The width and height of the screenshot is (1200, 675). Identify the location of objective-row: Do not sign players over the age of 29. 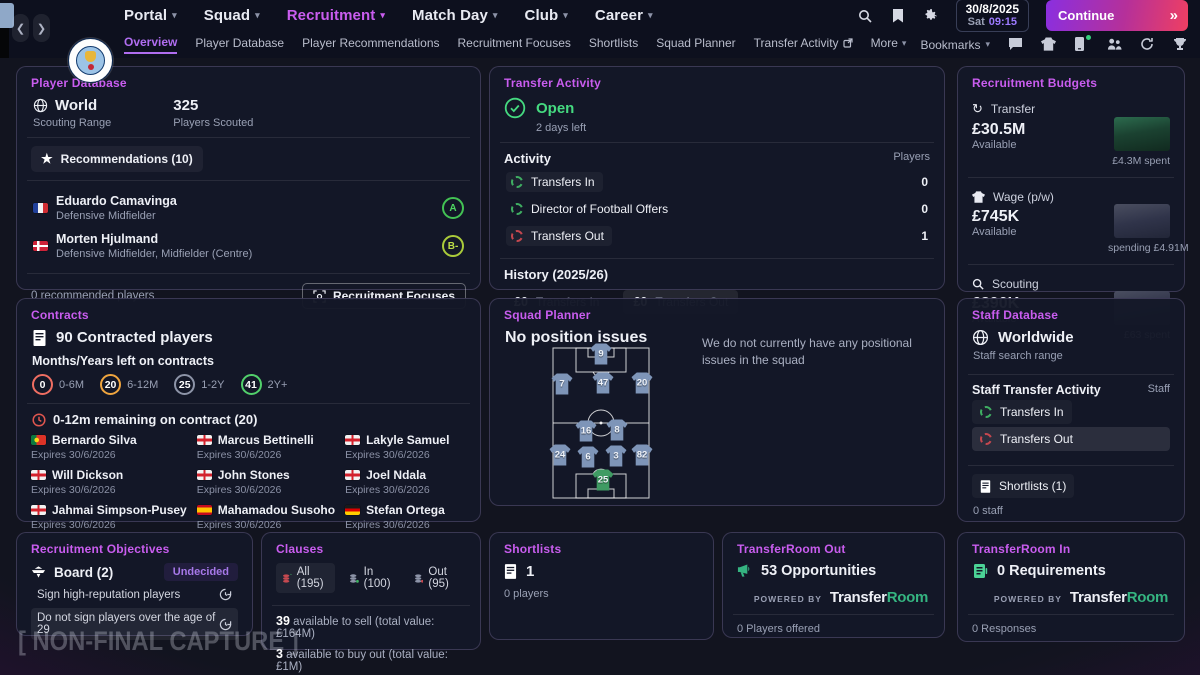
(134, 624).